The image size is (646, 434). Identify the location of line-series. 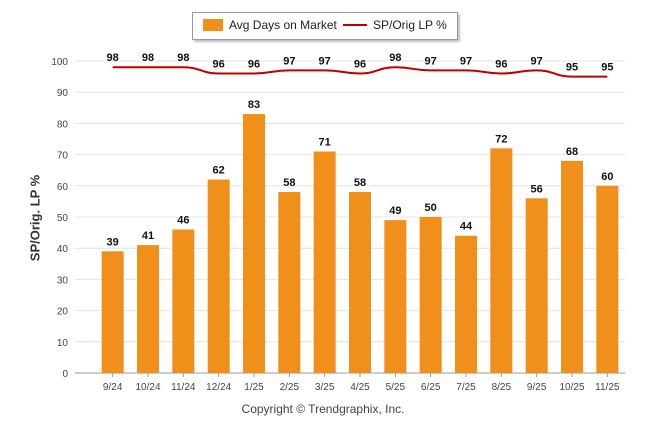
(360, 72).